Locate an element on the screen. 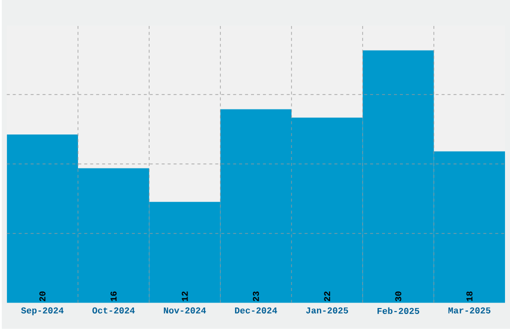 This screenshot has height=329, width=510. x-tick-label: Feb-2025 is located at coordinates (399, 311).